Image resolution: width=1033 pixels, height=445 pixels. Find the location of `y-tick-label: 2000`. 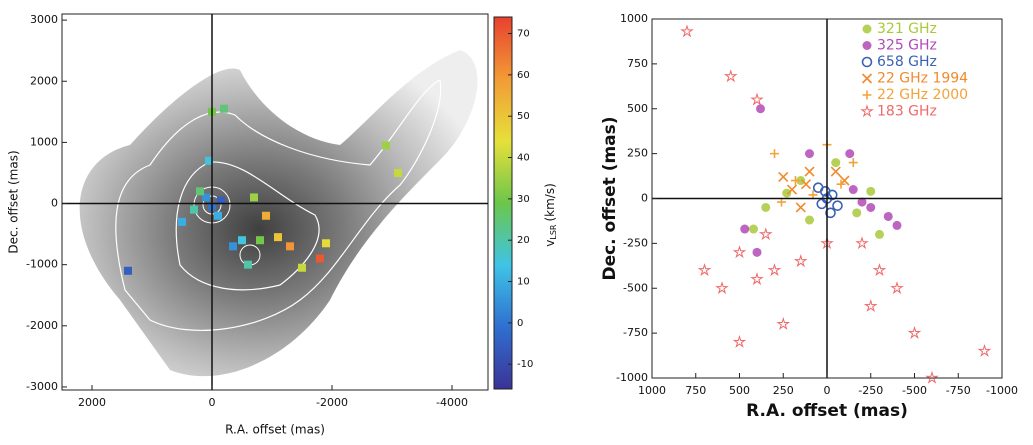

y-tick-label: 2000 is located at coordinates (44, 80).